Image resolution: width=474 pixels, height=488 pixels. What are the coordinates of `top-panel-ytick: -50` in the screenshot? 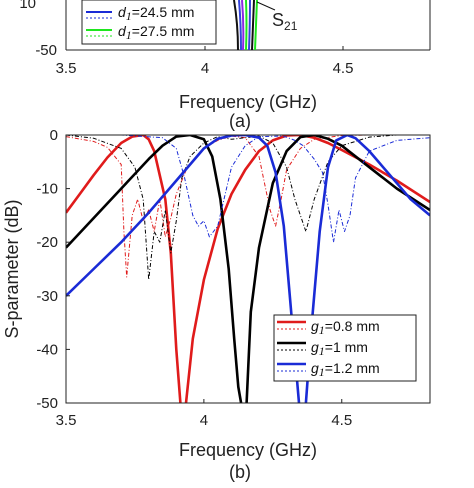 It's located at (46, 50).